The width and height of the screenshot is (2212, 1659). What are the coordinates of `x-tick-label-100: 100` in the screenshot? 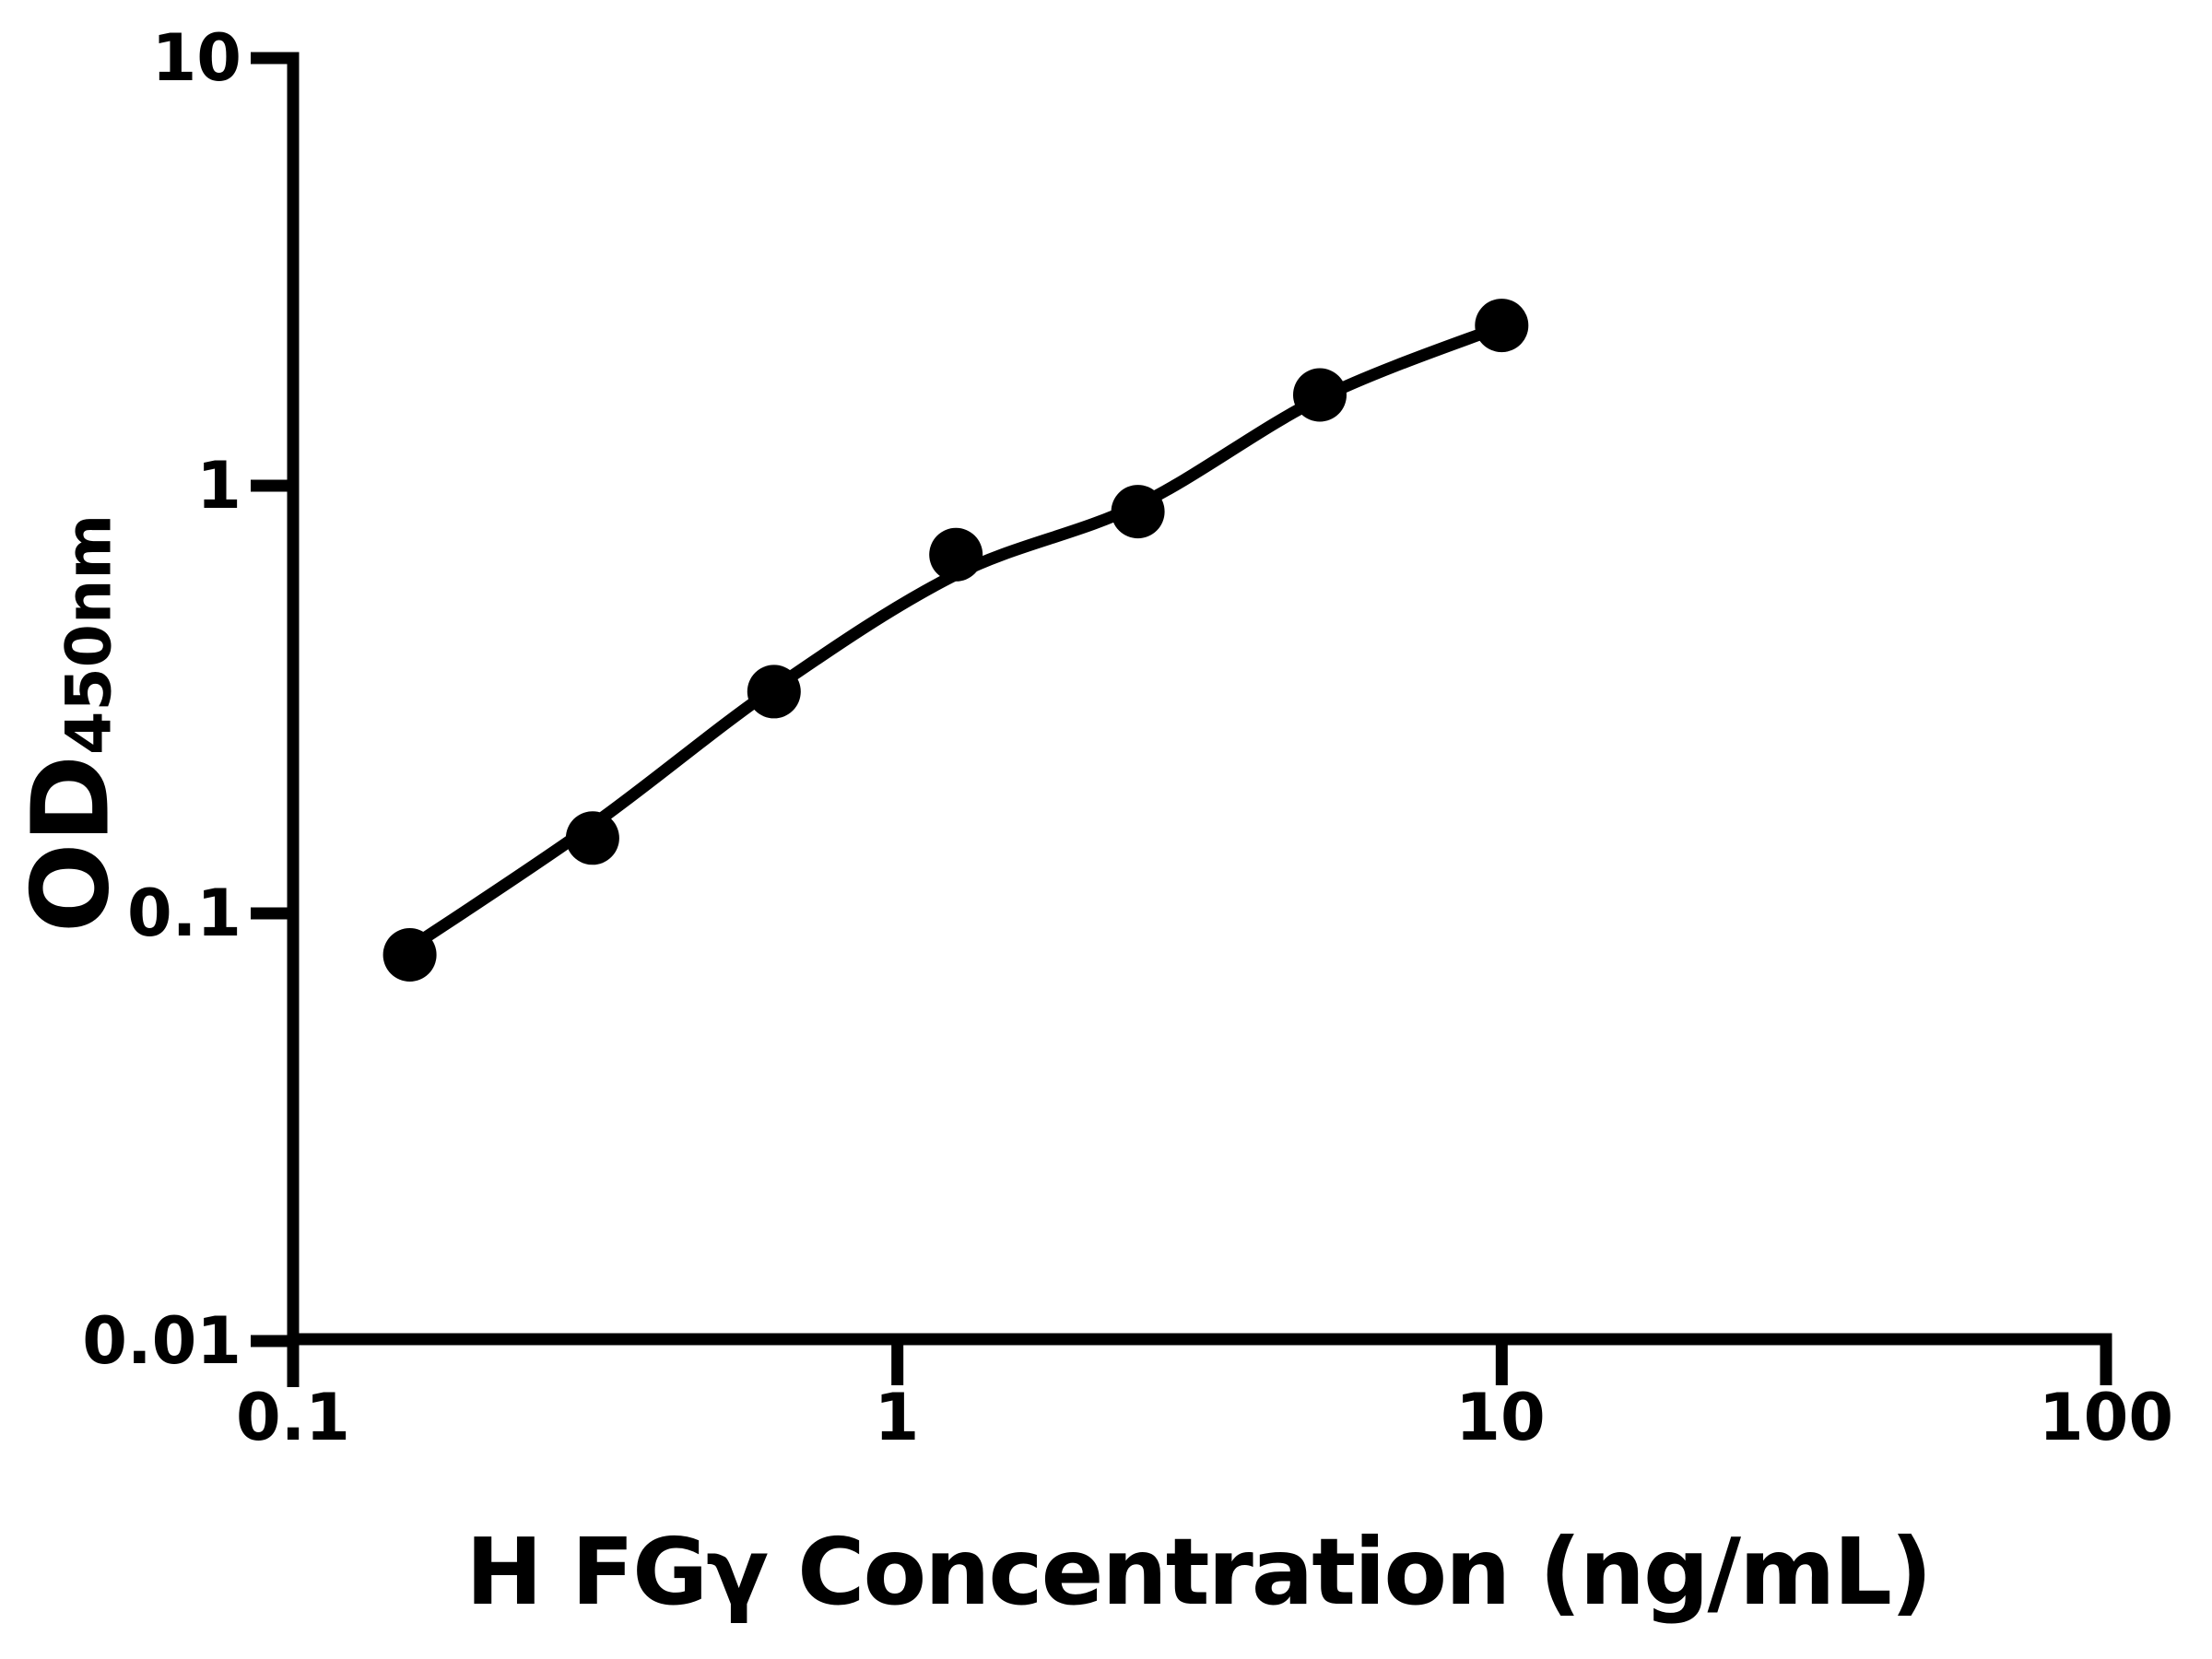 It's located at (2106, 1417).